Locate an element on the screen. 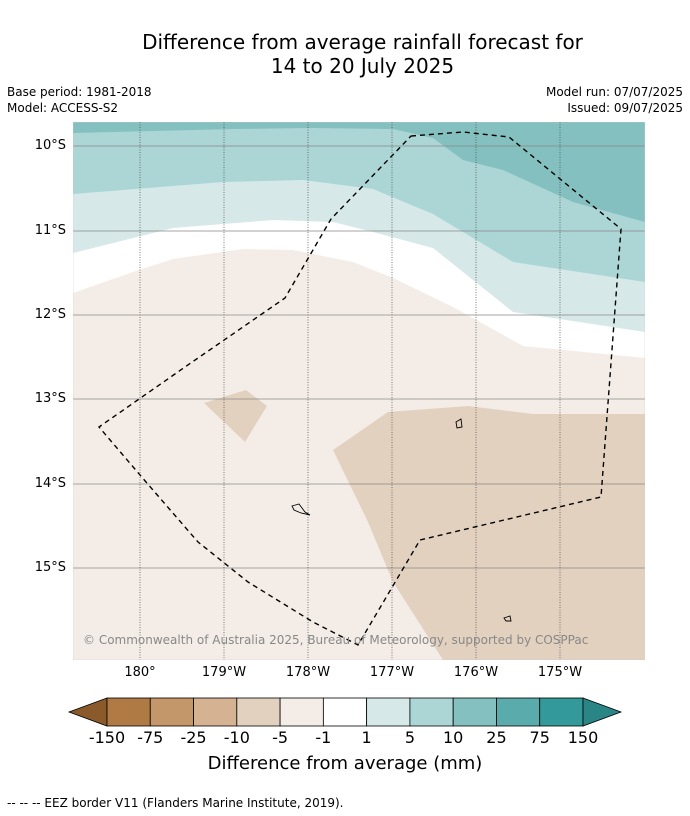  model-name: Model: ACCESS-S2 is located at coordinates (63, 108).